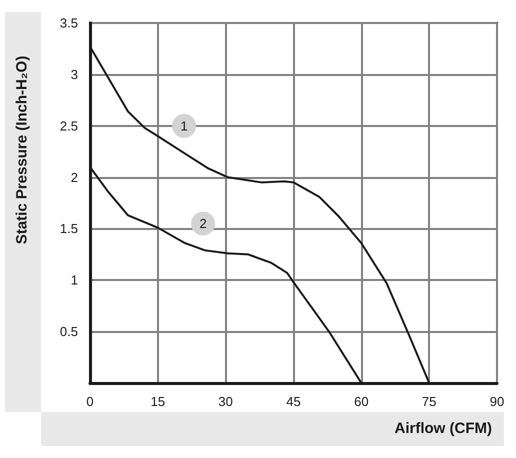 This screenshot has width=516, height=458. What do you see at coordinates (74, 177) in the screenshot?
I see `y-tick-label: 2` at bounding box center [74, 177].